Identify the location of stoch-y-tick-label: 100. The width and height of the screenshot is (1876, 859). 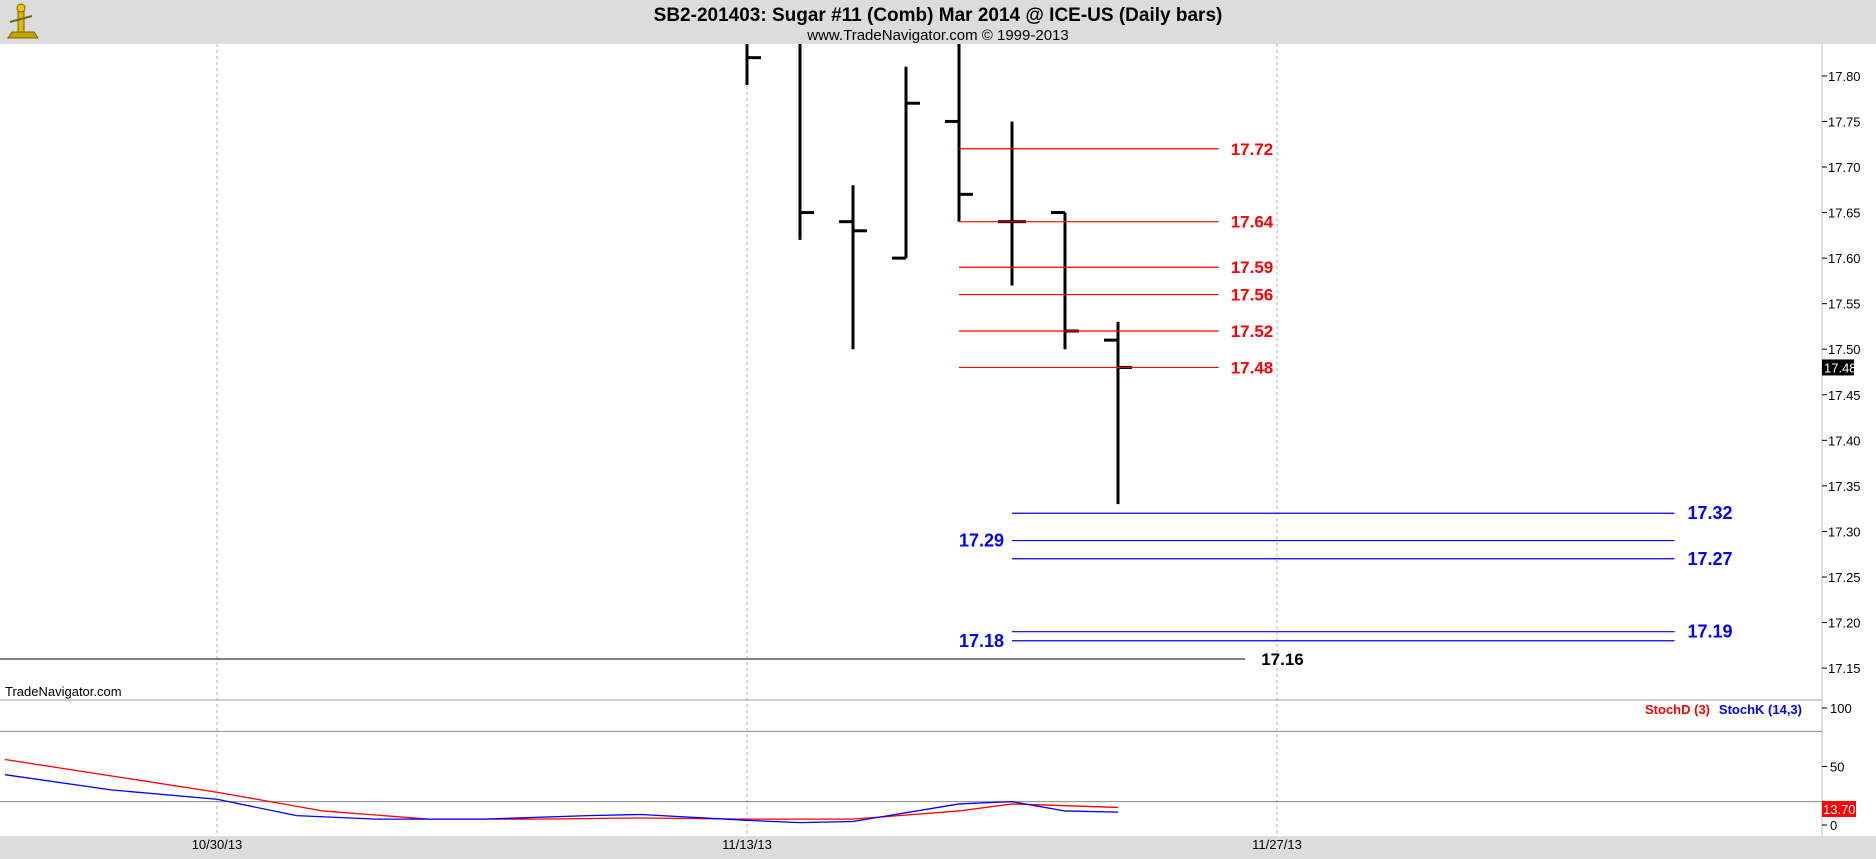
(1841, 708).